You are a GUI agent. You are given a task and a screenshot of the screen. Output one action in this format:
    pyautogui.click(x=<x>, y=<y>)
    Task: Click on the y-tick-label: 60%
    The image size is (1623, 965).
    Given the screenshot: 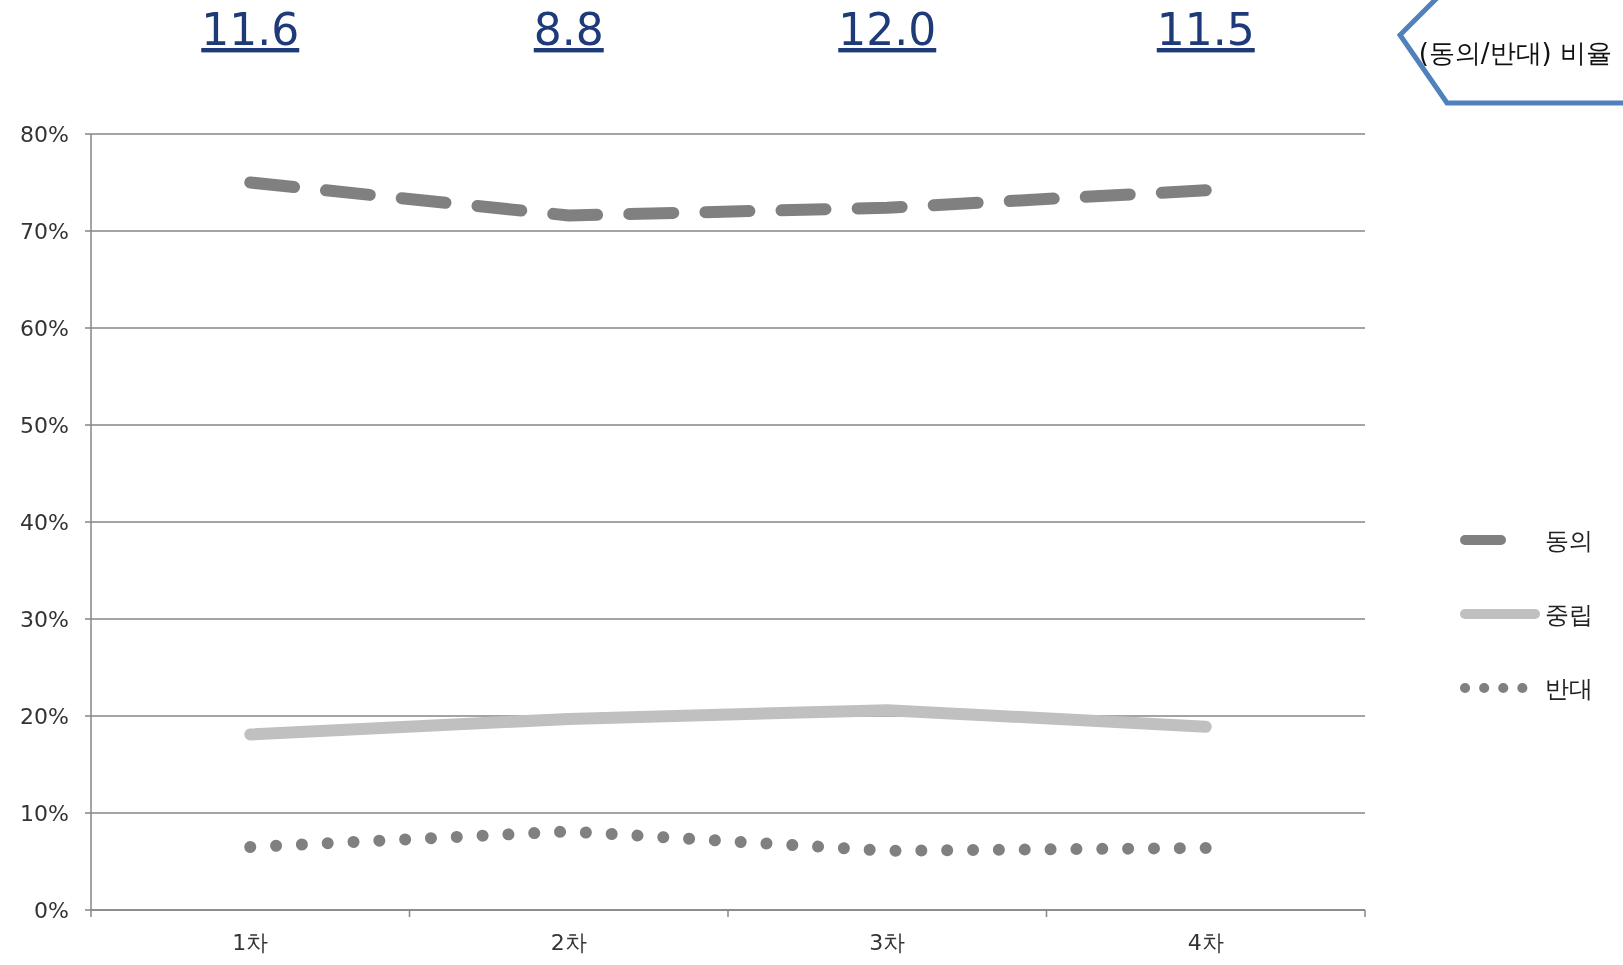 What is the action you would take?
    pyautogui.click(x=44, y=328)
    